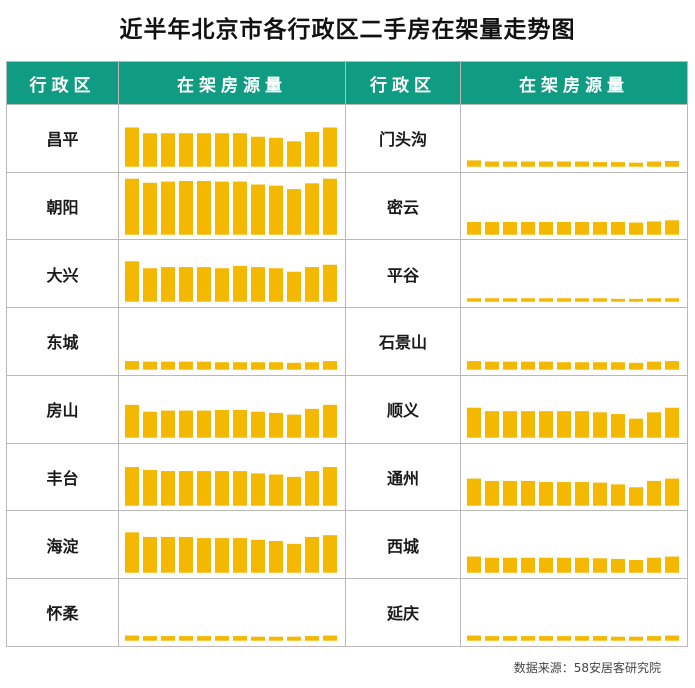 This screenshot has height=688, width=695. Describe the element at coordinates (403, 138) in the screenshot. I see `district-name: 门头沟` at that location.